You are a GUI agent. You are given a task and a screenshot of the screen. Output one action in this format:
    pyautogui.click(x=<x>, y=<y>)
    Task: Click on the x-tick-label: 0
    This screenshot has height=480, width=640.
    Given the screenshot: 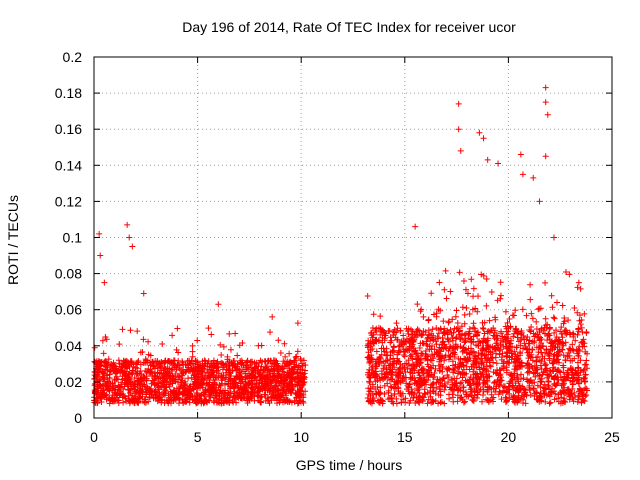 What is the action you would take?
    pyautogui.click(x=94, y=437)
    